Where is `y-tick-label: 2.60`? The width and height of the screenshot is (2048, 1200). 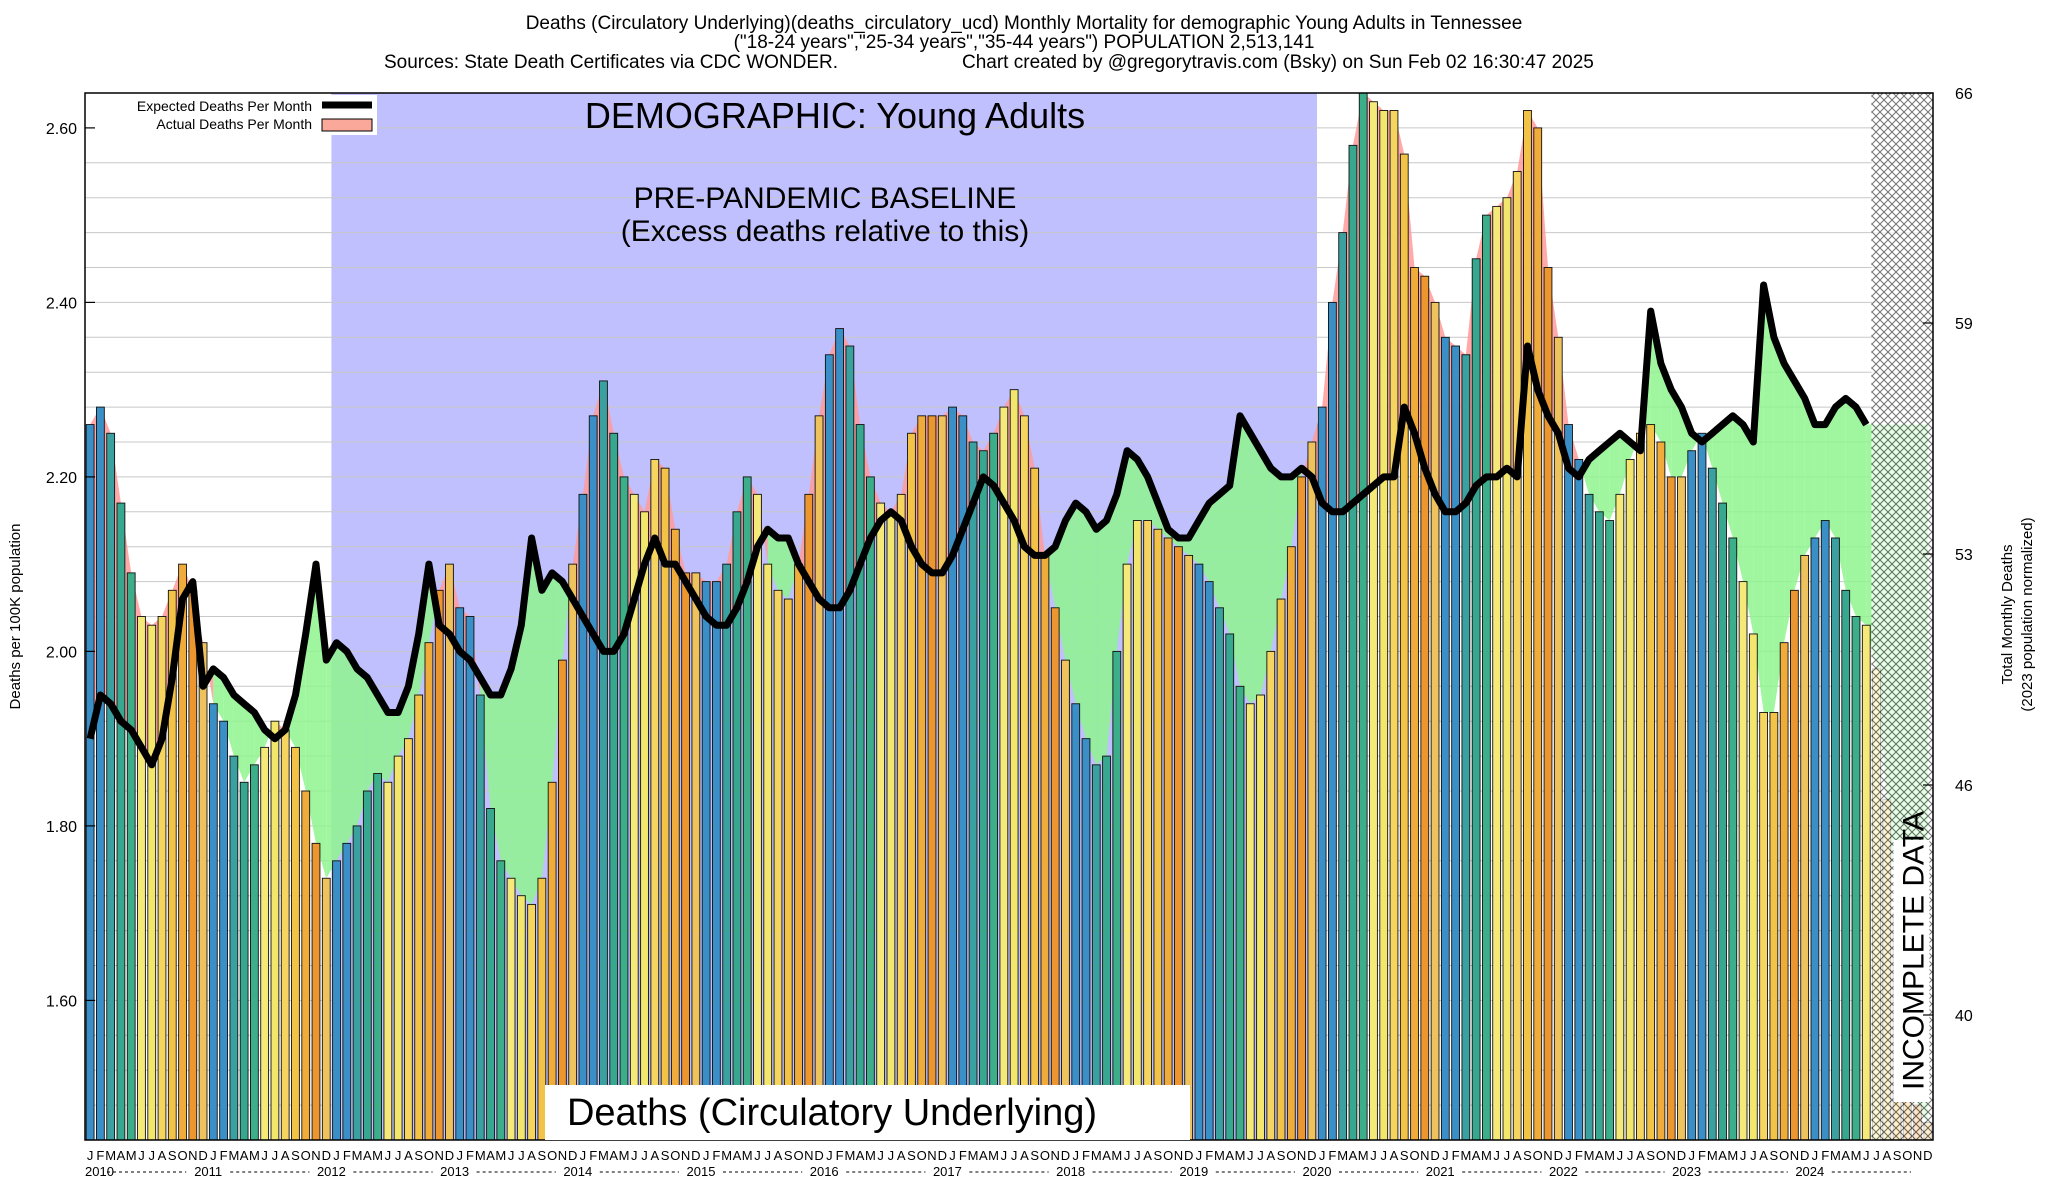
y-tick-label: 2.60 is located at coordinates (61, 129).